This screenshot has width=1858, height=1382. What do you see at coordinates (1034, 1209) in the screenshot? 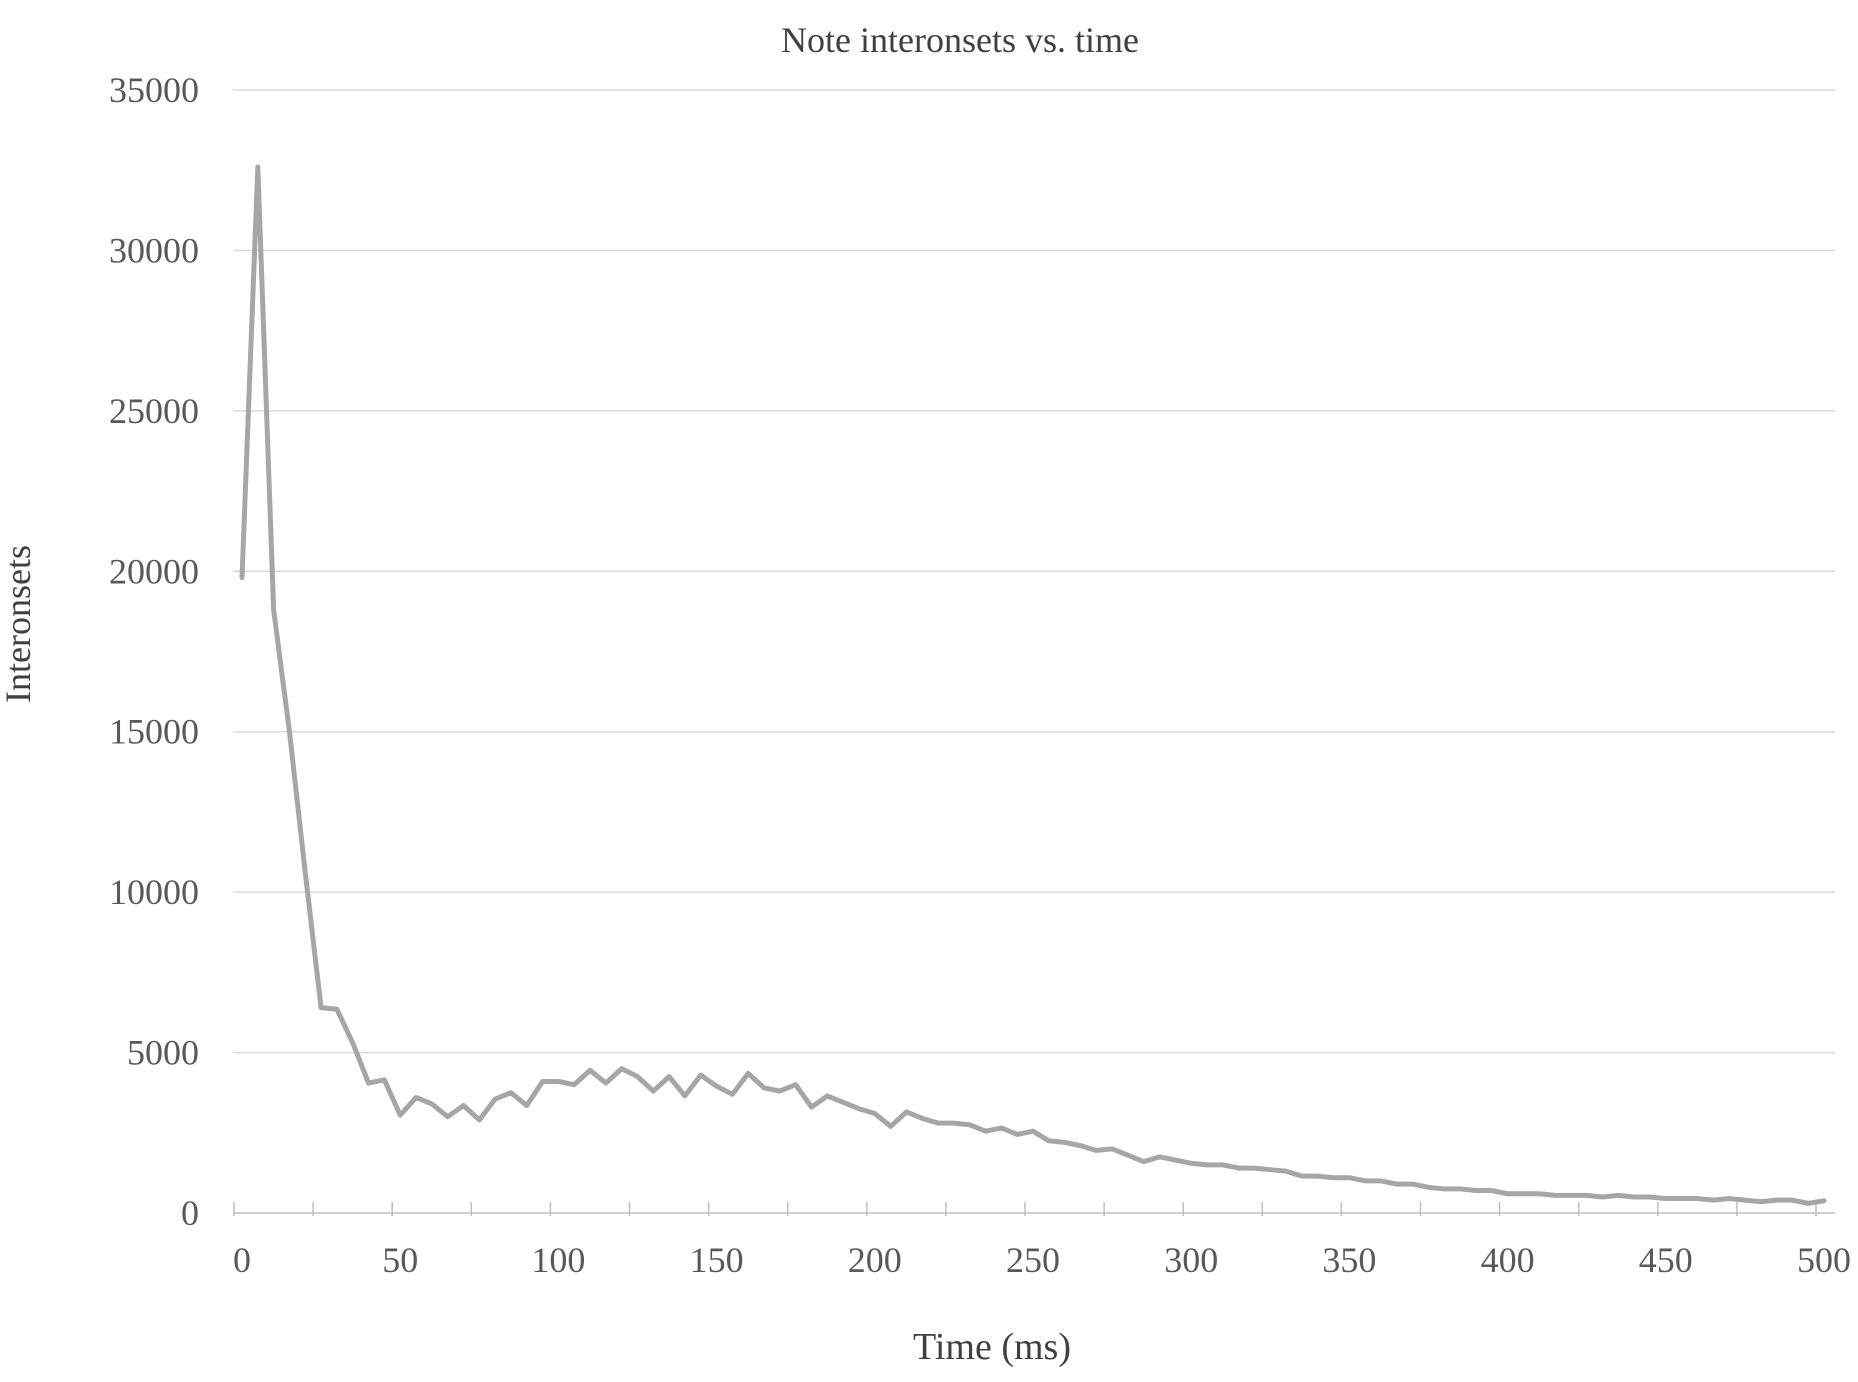
I see `x-axis` at bounding box center [1034, 1209].